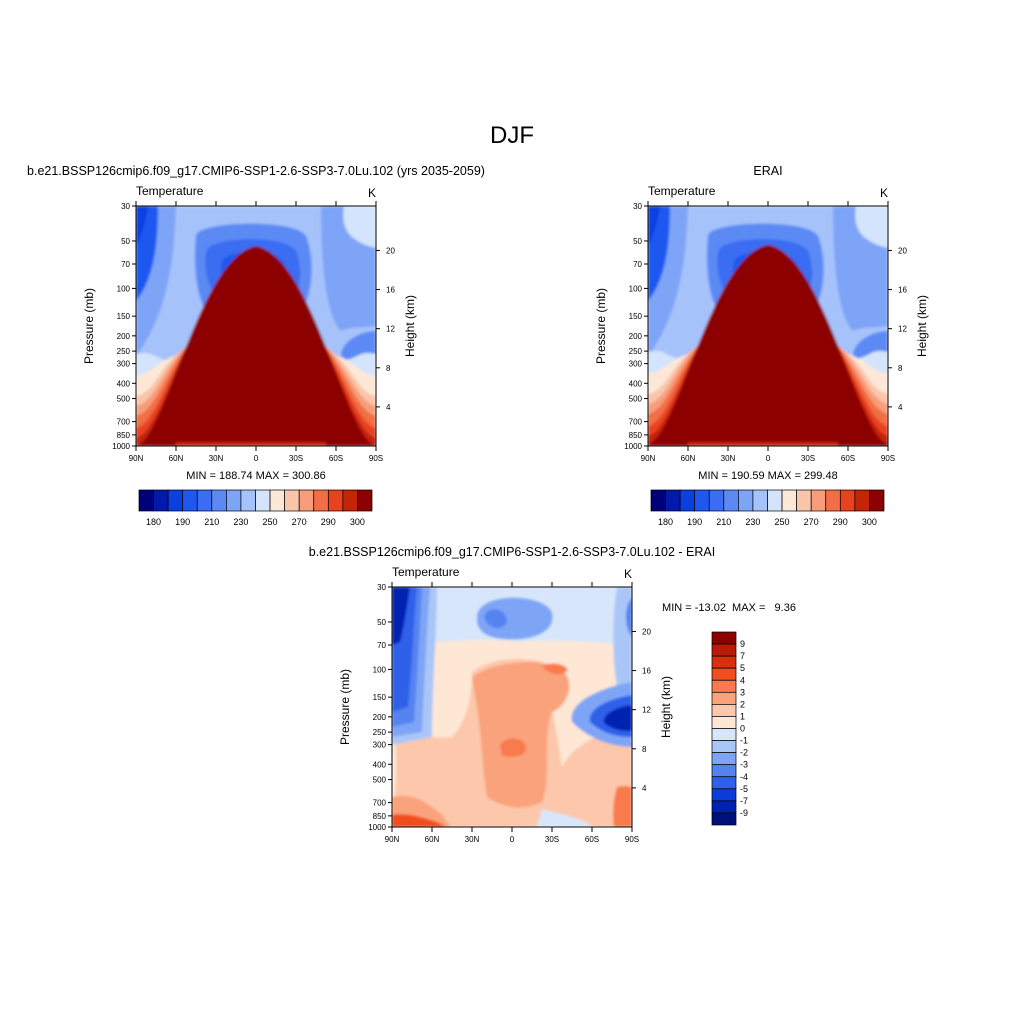 The image size is (1024, 1024). I want to click on colorbar-label: 290, so click(840, 522).